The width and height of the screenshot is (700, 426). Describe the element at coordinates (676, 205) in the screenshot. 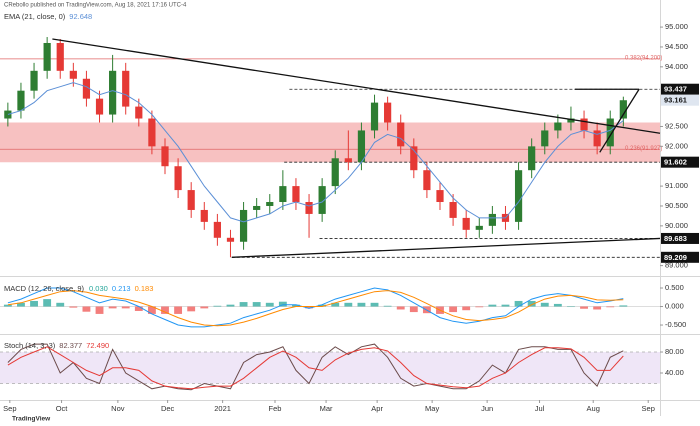

I see `y-tick-label: 90.500` at that location.